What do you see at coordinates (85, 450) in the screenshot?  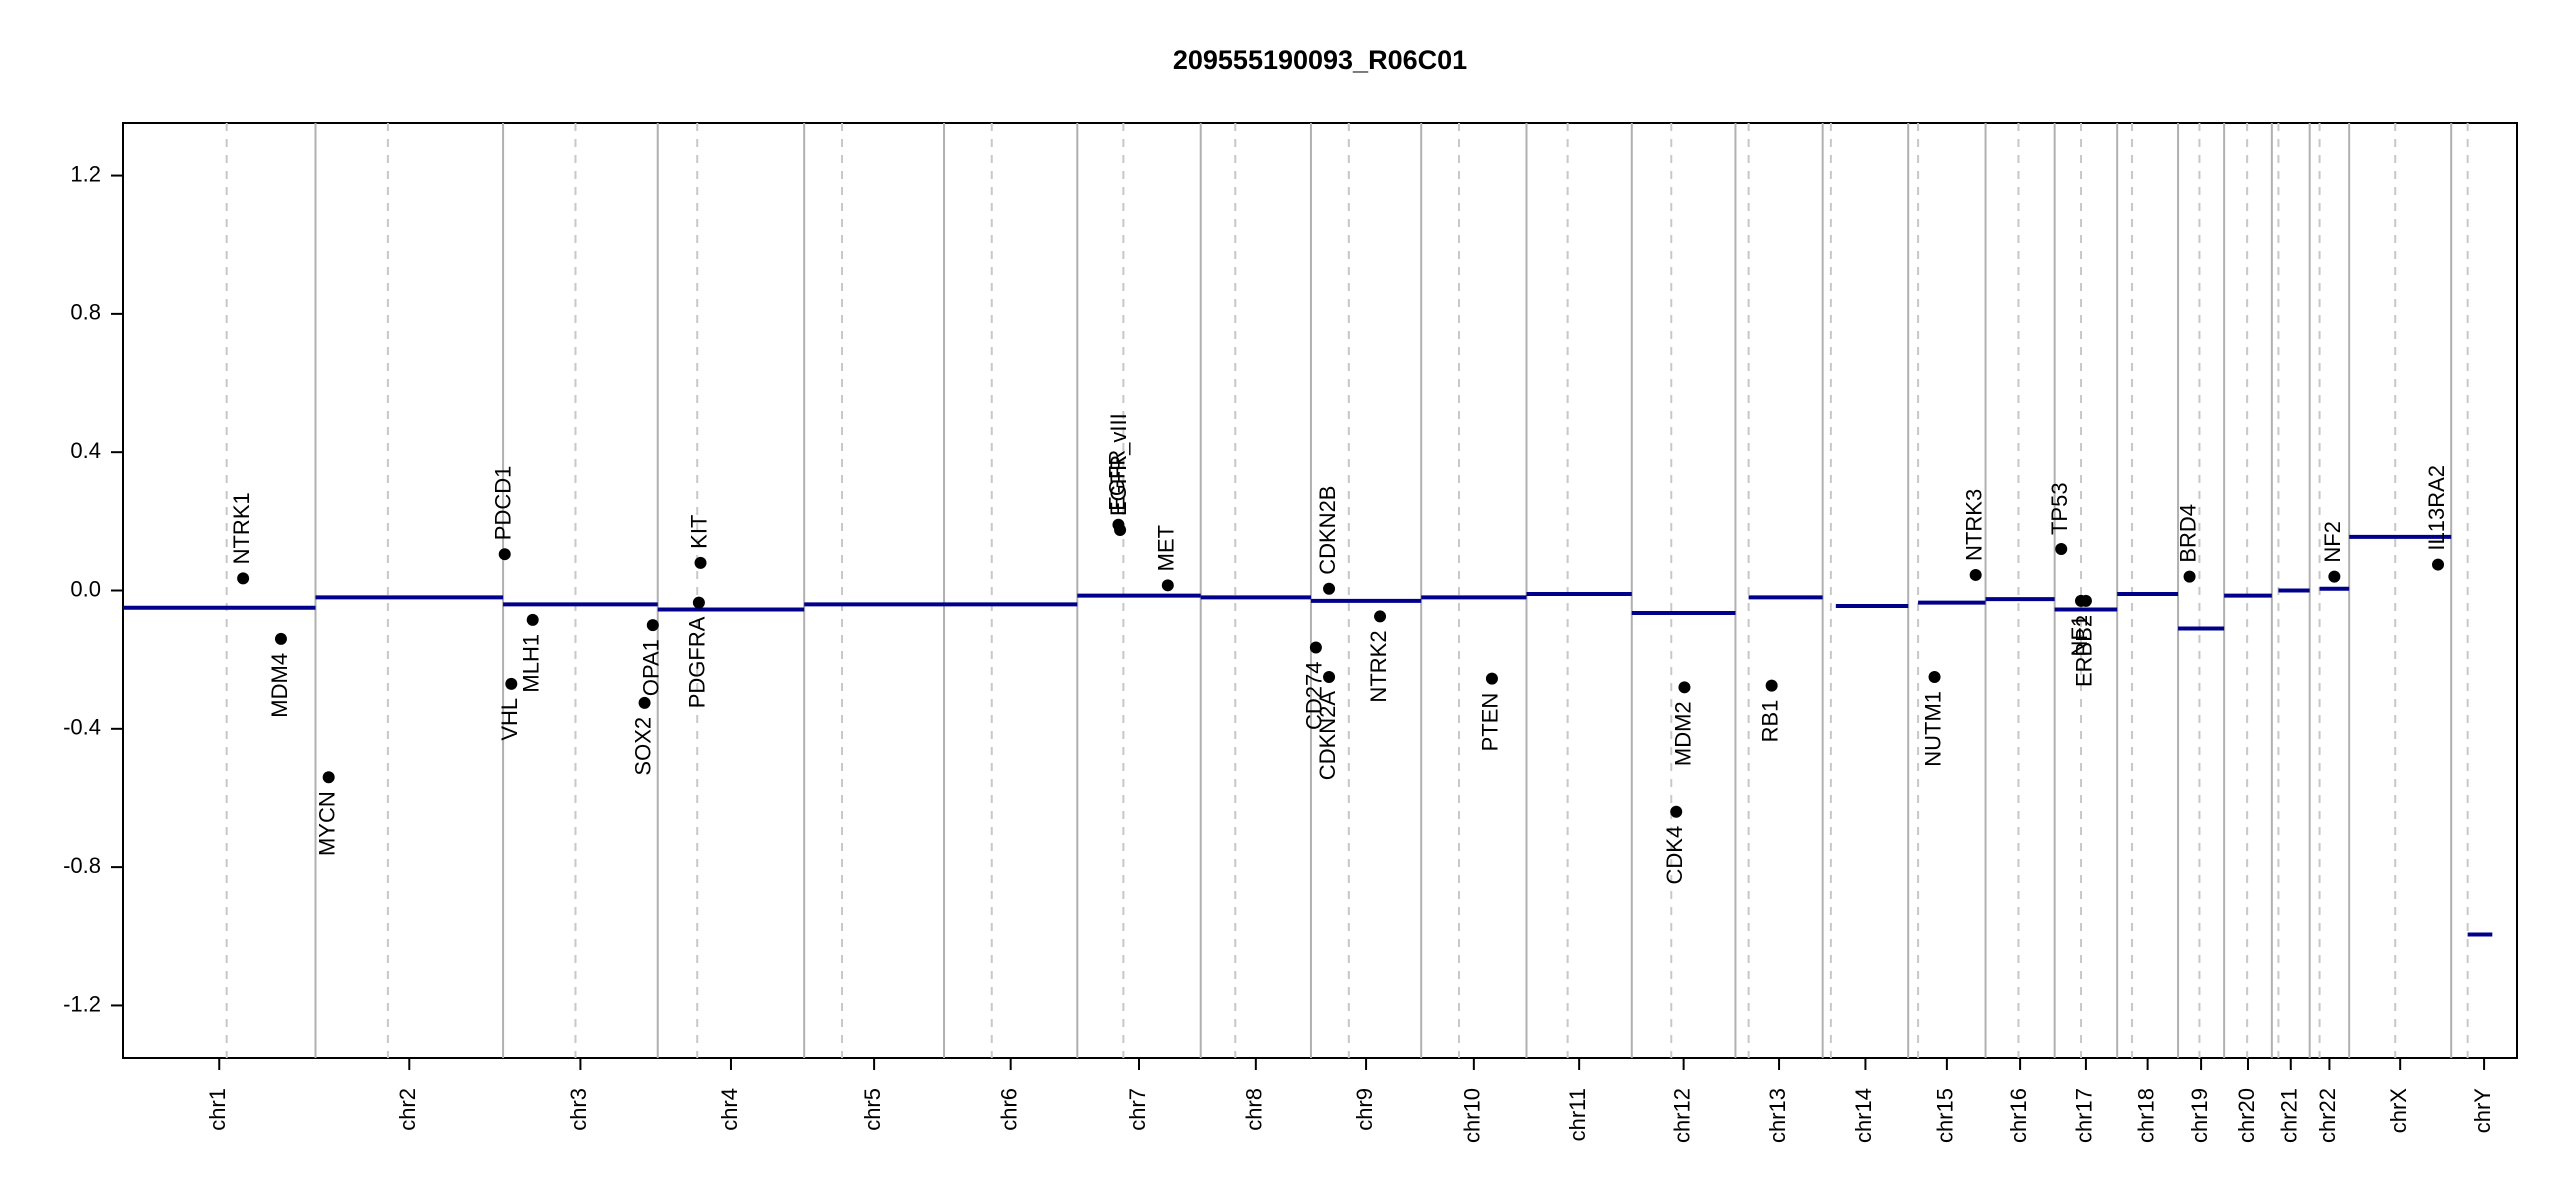 I see `y-tick-label: 0.4` at bounding box center [85, 450].